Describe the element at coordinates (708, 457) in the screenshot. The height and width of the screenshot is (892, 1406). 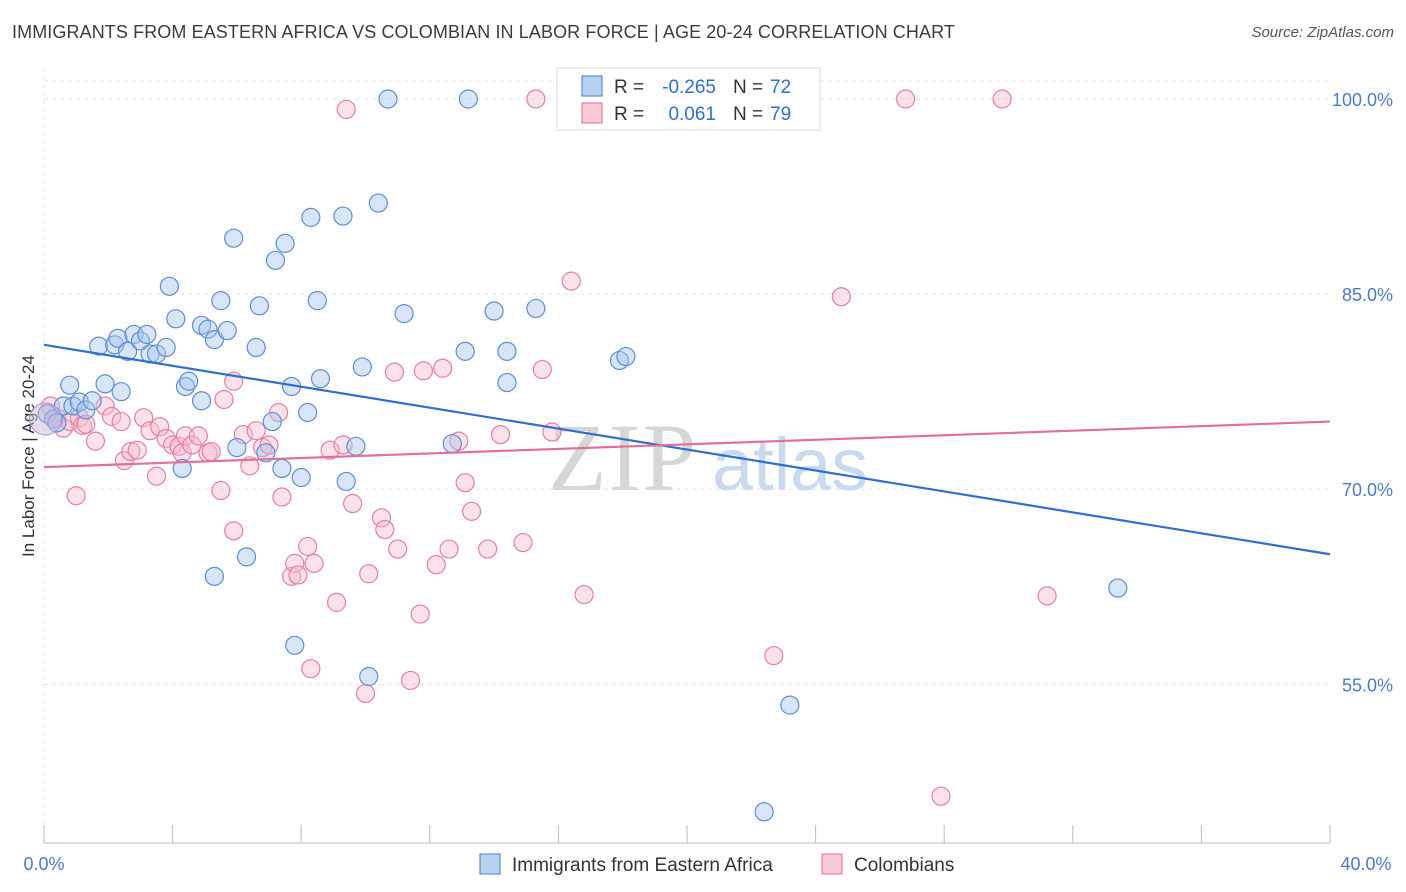
I see `watermark: ZIP atlas` at that location.